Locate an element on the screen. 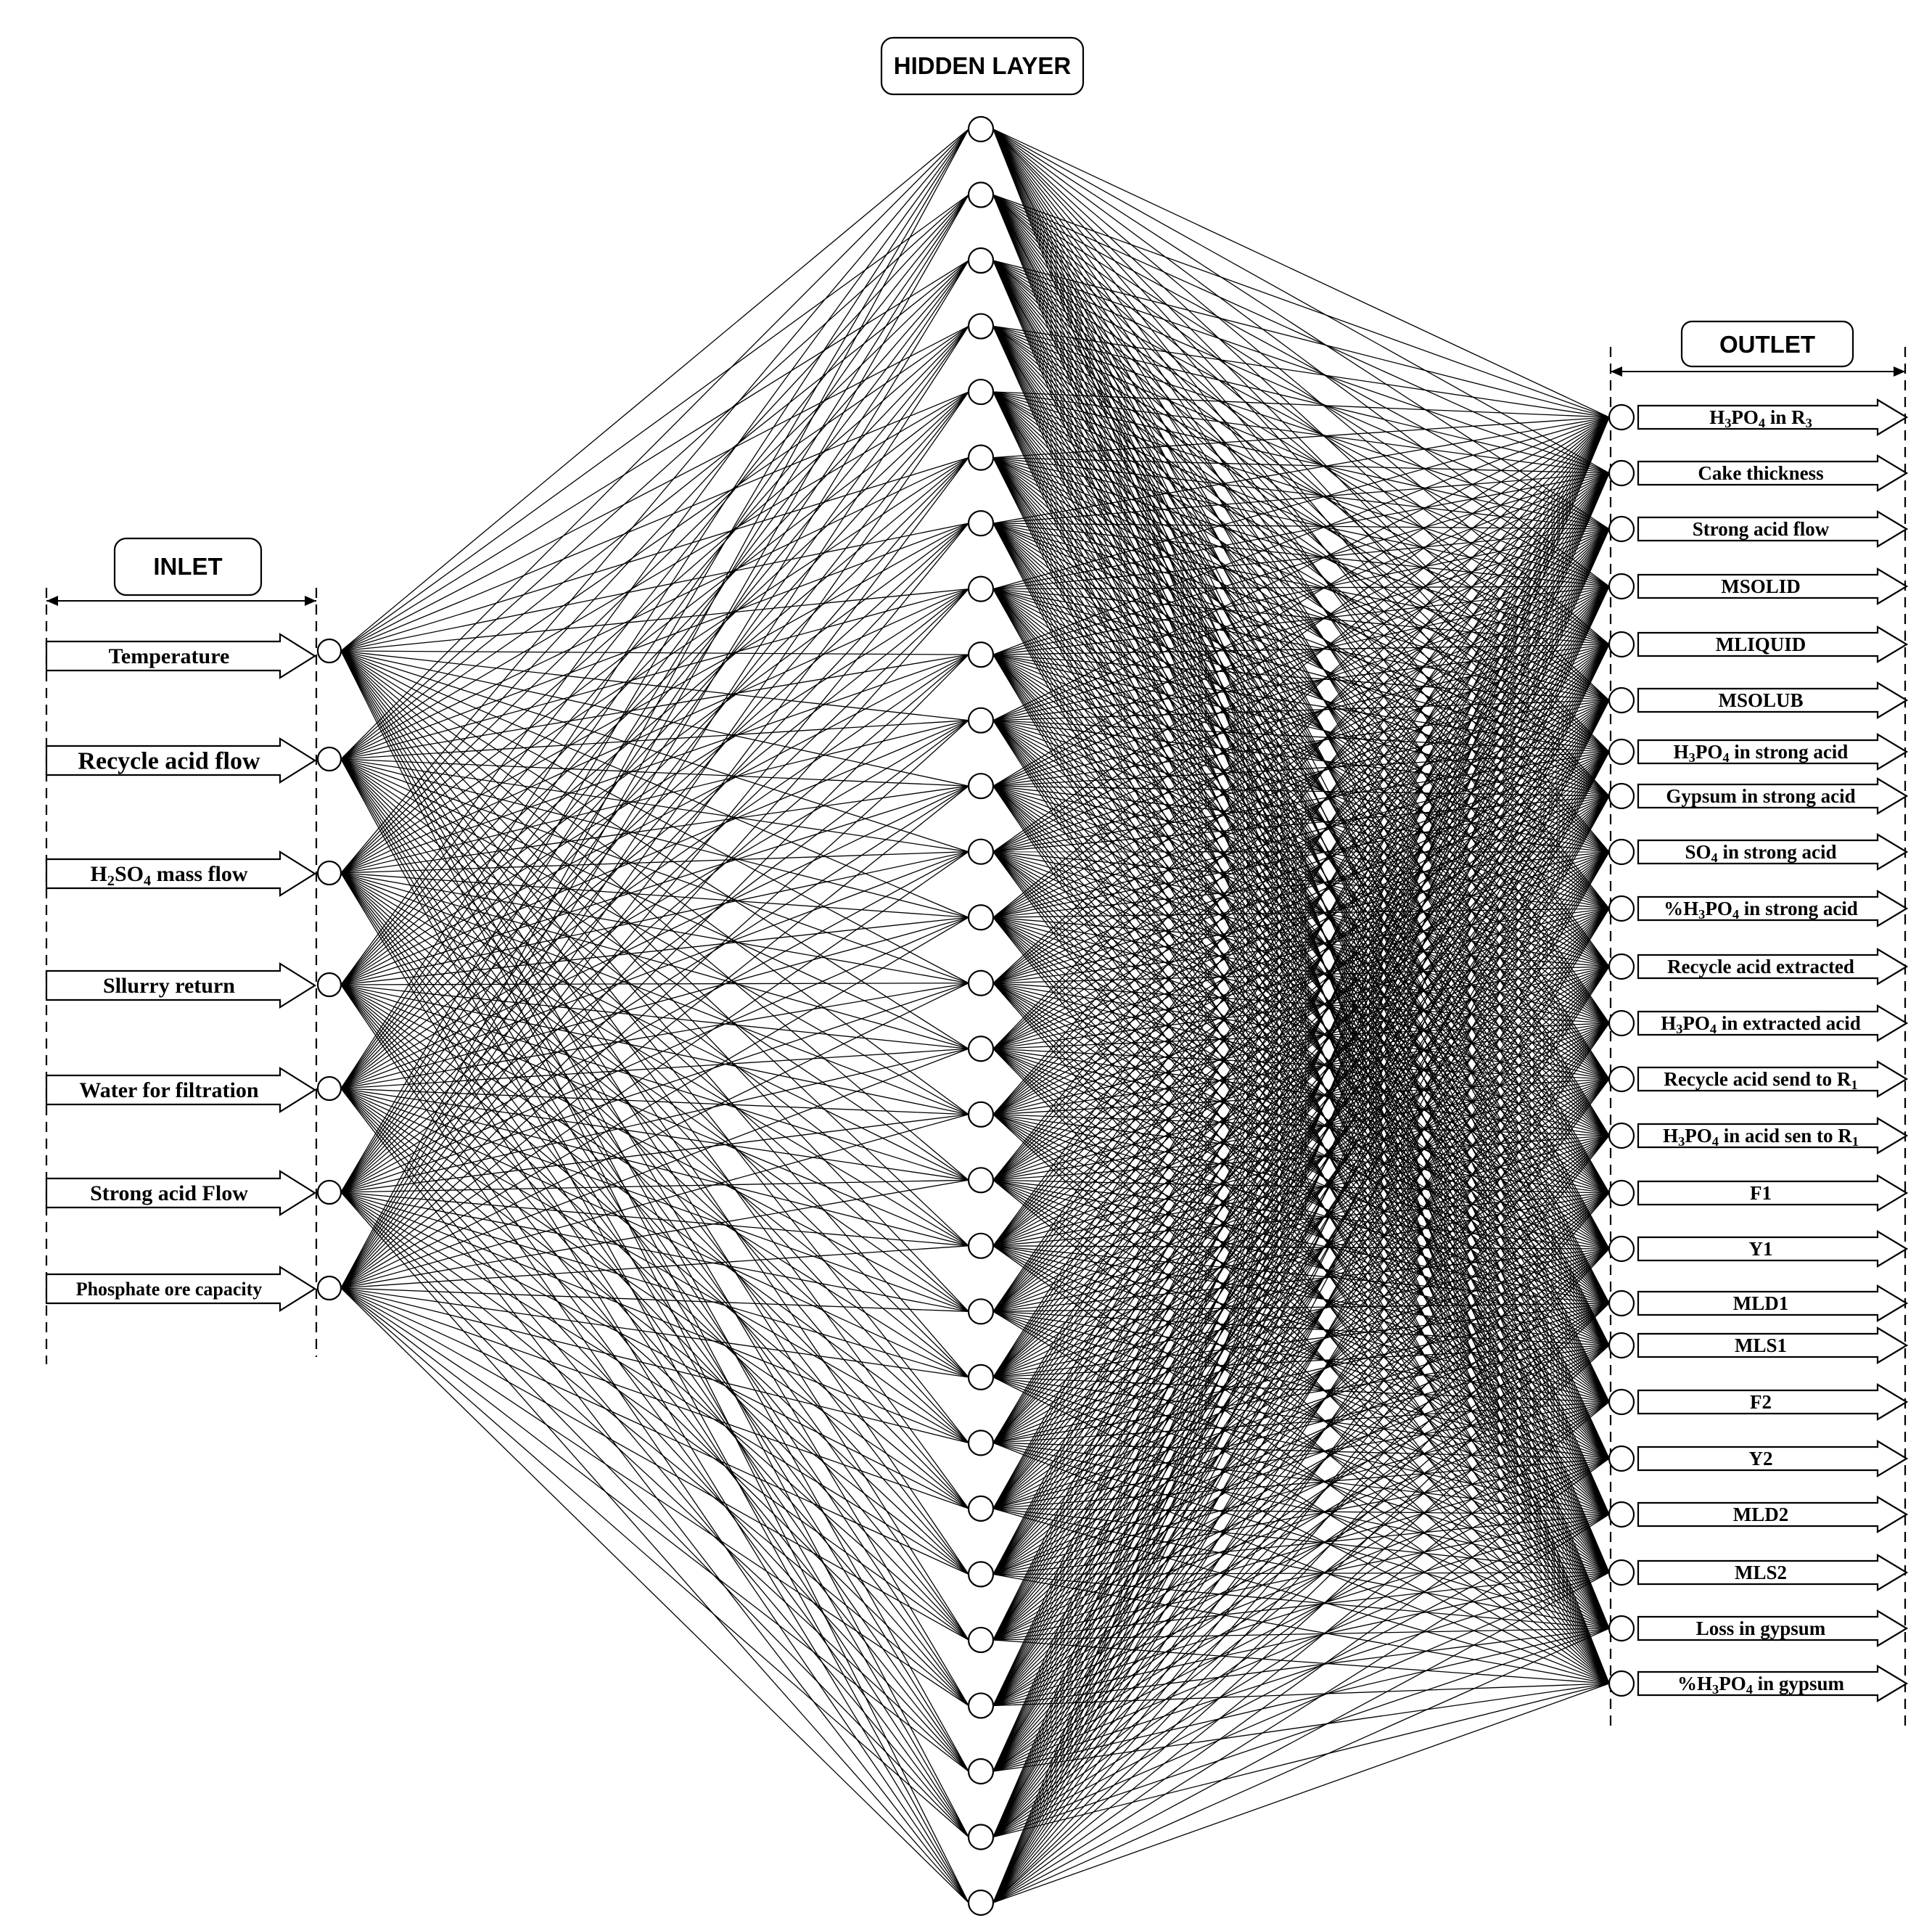 The image size is (1932, 1923). outlet-item-23: Loss in gypsum is located at coordinates (1773, 1628).